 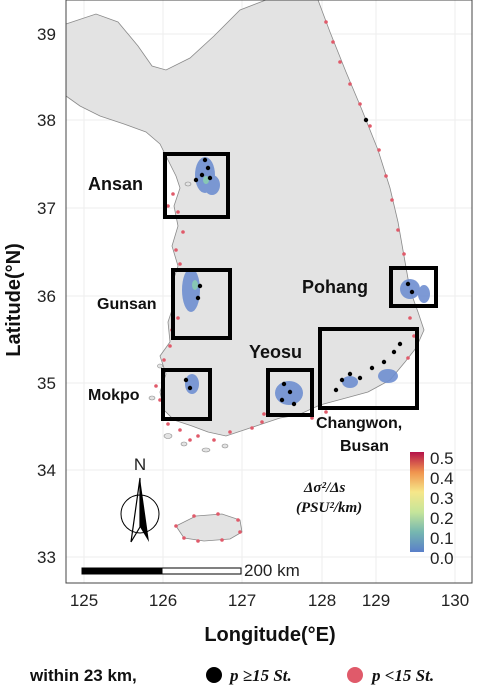 I want to click on small-islands, so click(x=188, y=317).